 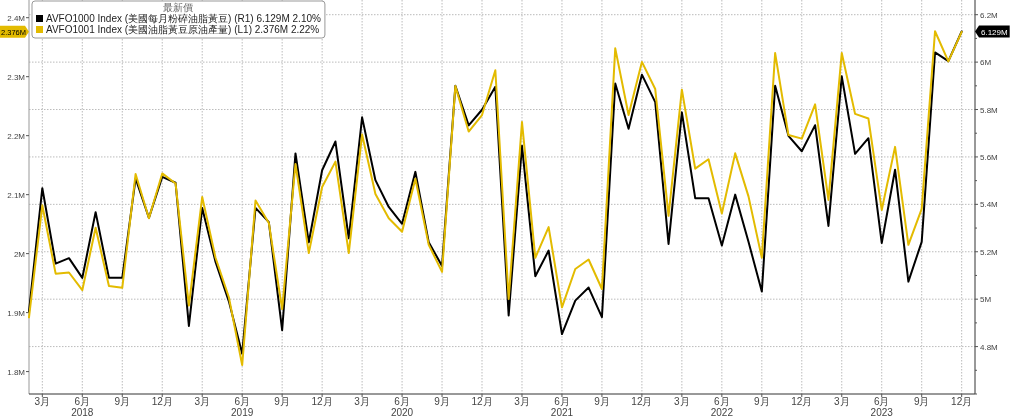 What do you see at coordinates (82, 407) in the screenshot?
I see `x-tick-label: 6月 2018` at bounding box center [82, 407].